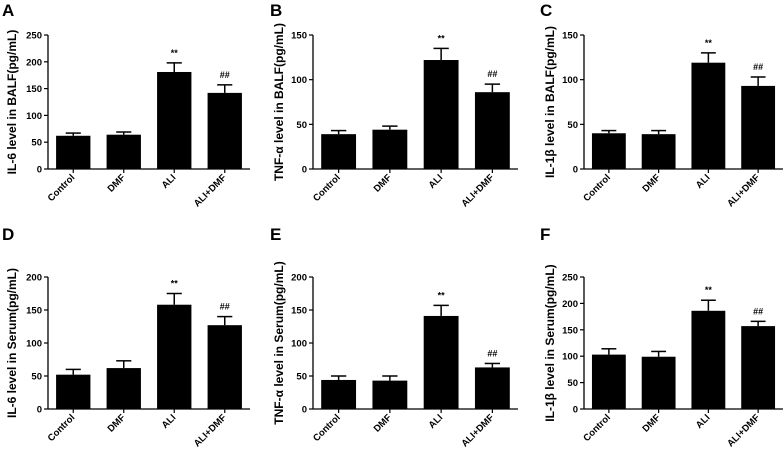 Image resolution: width=784 pixels, height=456 pixels. What do you see at coordinates (546, 10) in the screenshot?
I see `panel-letter: C` at bounding box center [546, 10].